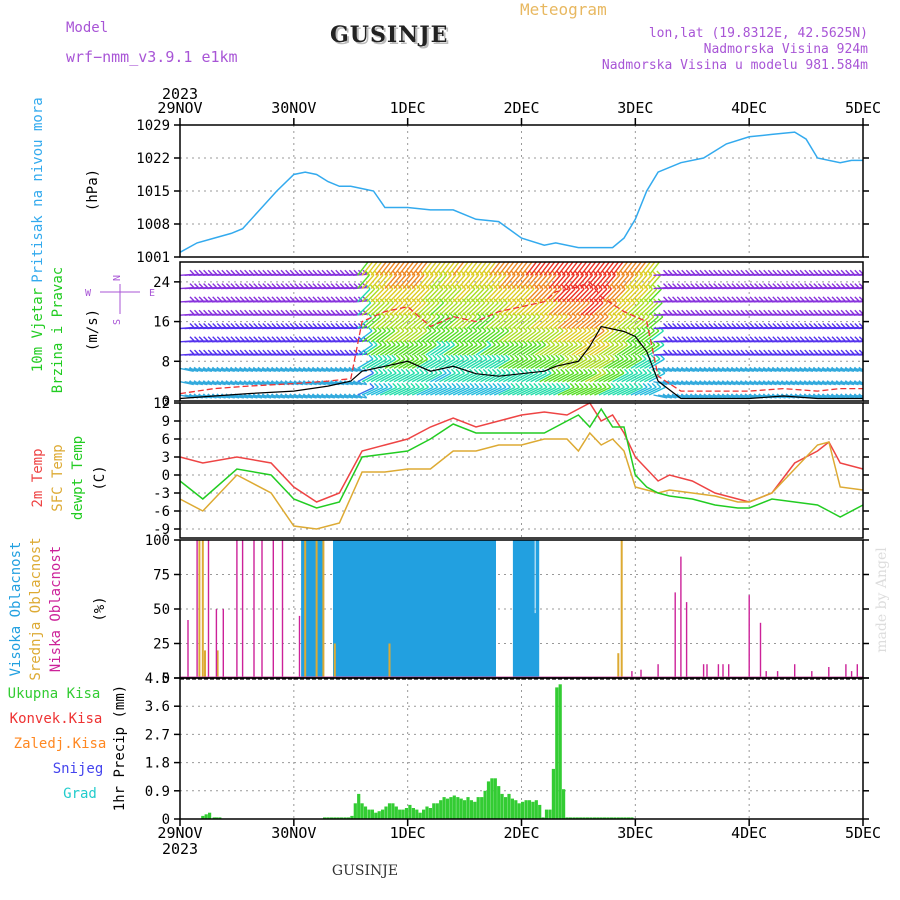 This screenshot has height=900, width=900. Describe the element at coordinates (851, 674) in the screenshot. I see `low-cloud-bar` at that location.